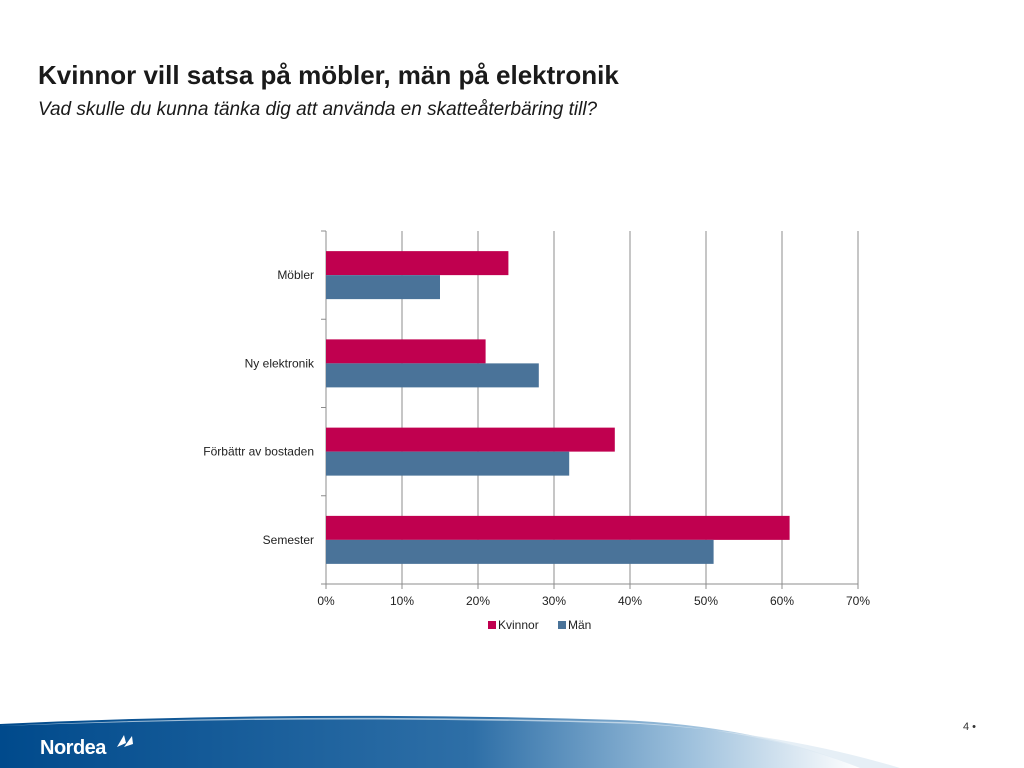 Image resolution: width=1024 pixels, height=768 pixels. Describe the element at coordinates (295, 275) in the screenshot. I see `category-label: Möbler` at that location.